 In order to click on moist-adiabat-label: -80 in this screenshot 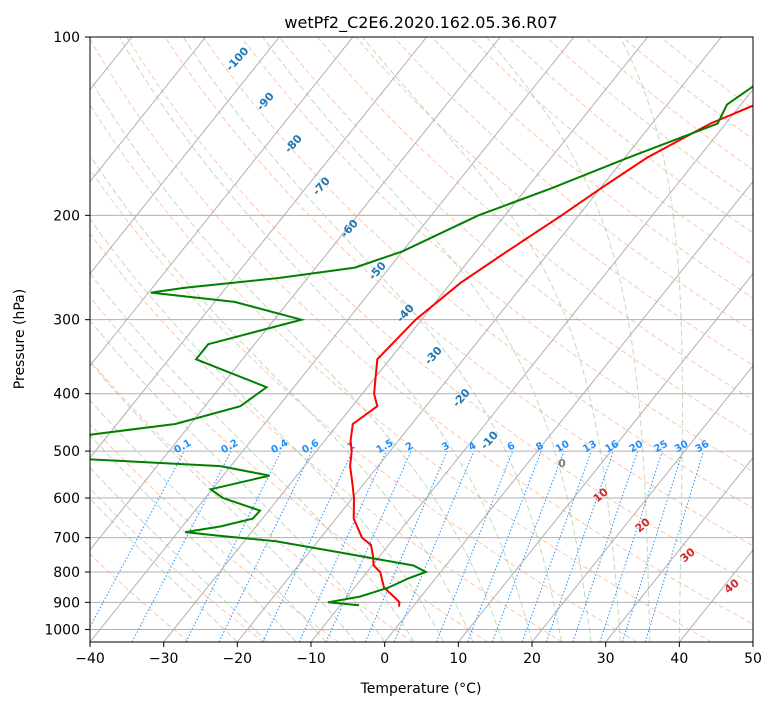, I will do `click(293, 144)`.